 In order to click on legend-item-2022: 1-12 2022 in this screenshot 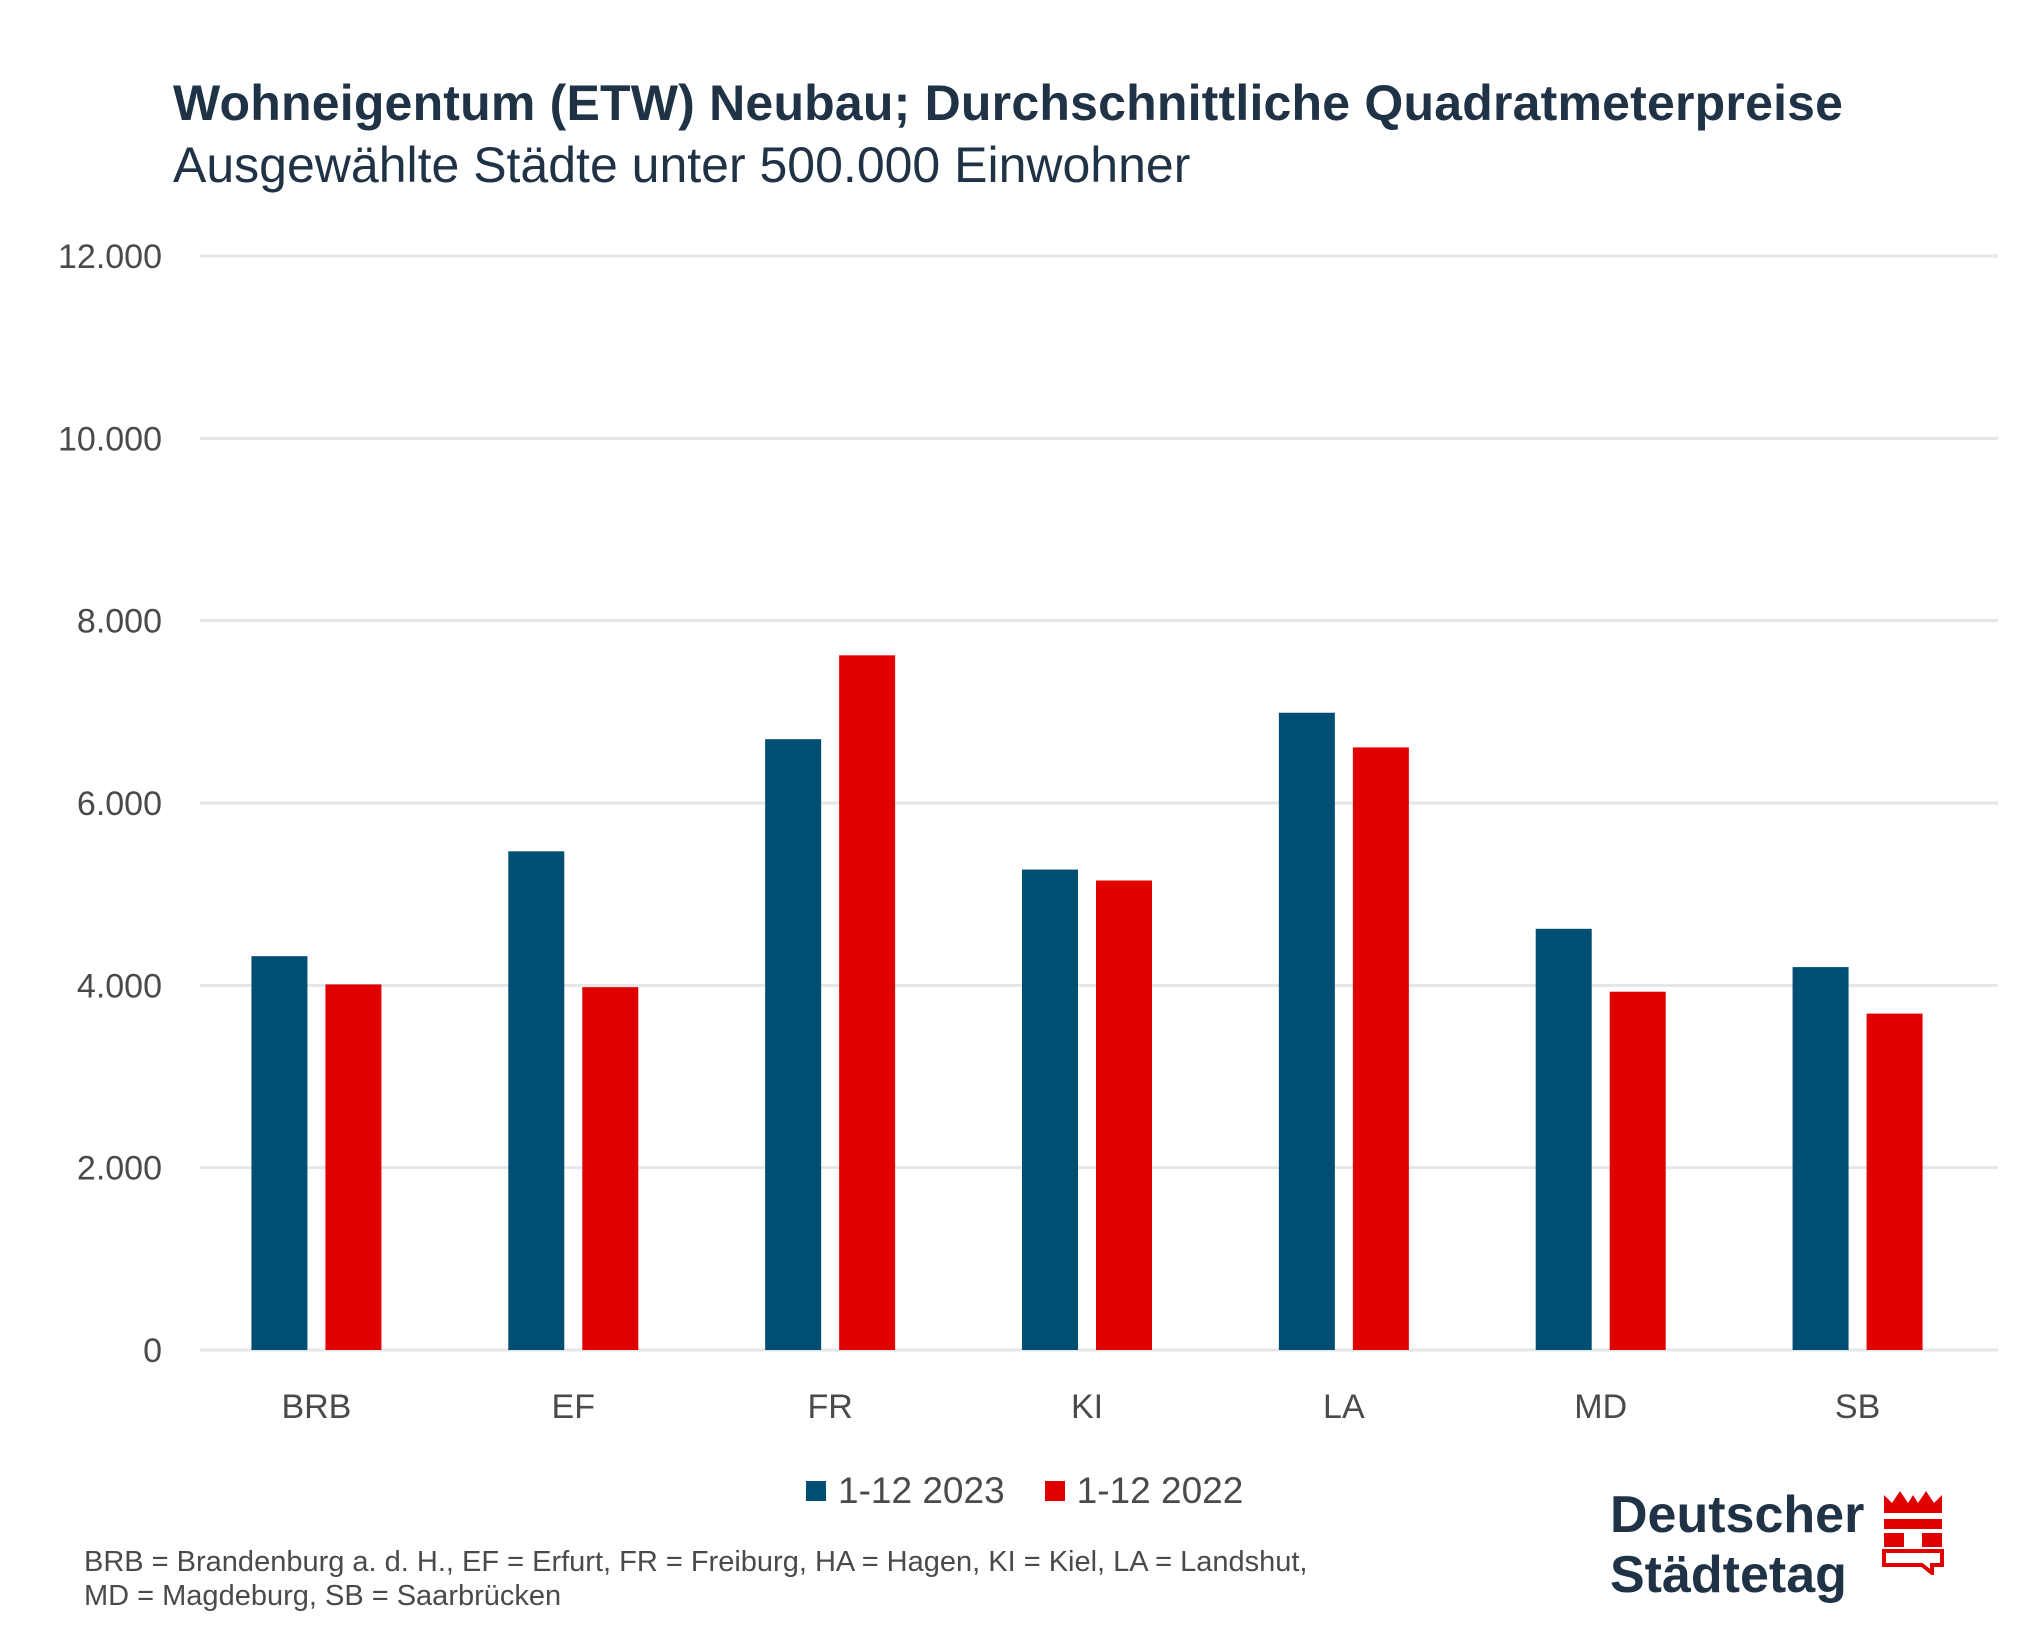, I will do `click(1144, 1491)`.